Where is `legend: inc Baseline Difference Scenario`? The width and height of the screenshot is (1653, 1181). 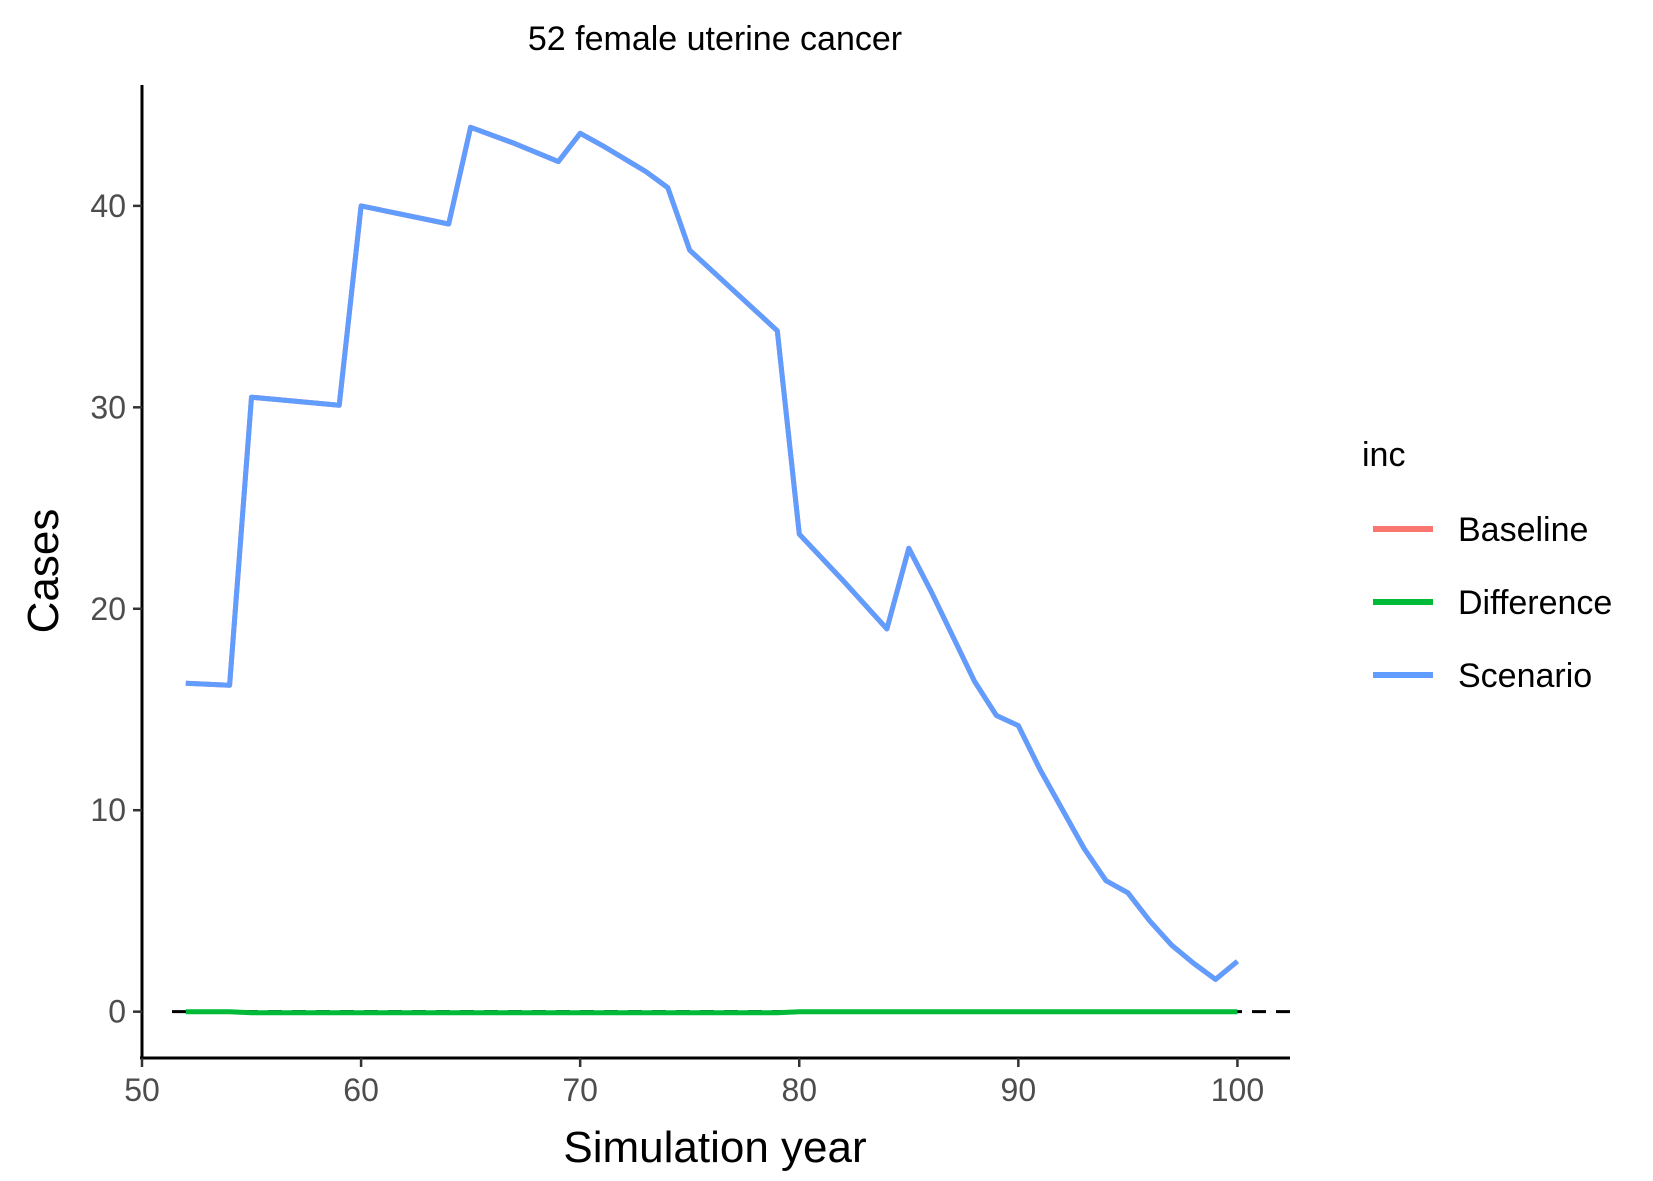
legend: inc Baseline Difference Scenario is located at coordinates (1487, 565).